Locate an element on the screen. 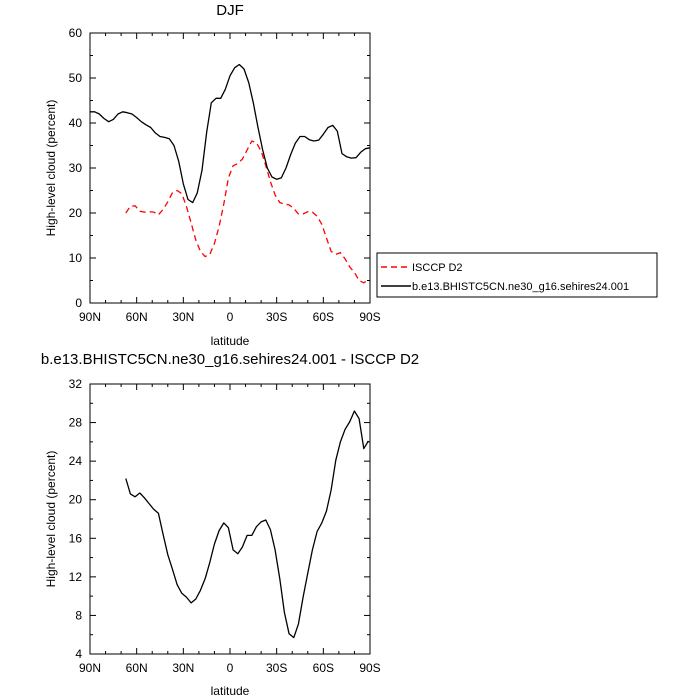  top-y-tick-label: 40 is located at coordinates (76, 123).